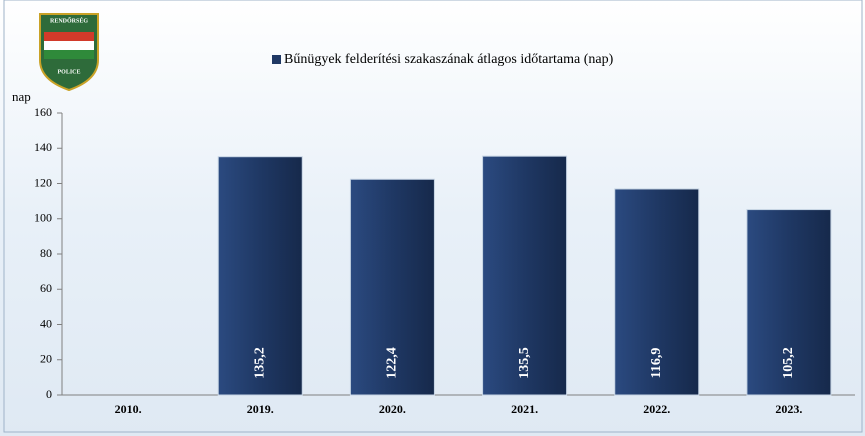 The height and width of the screenshot is (436, 865). What do you see at coordinates (524, 363) in the screenshot?
I see `data-label: 135,5` at bounding box center [524, 363].